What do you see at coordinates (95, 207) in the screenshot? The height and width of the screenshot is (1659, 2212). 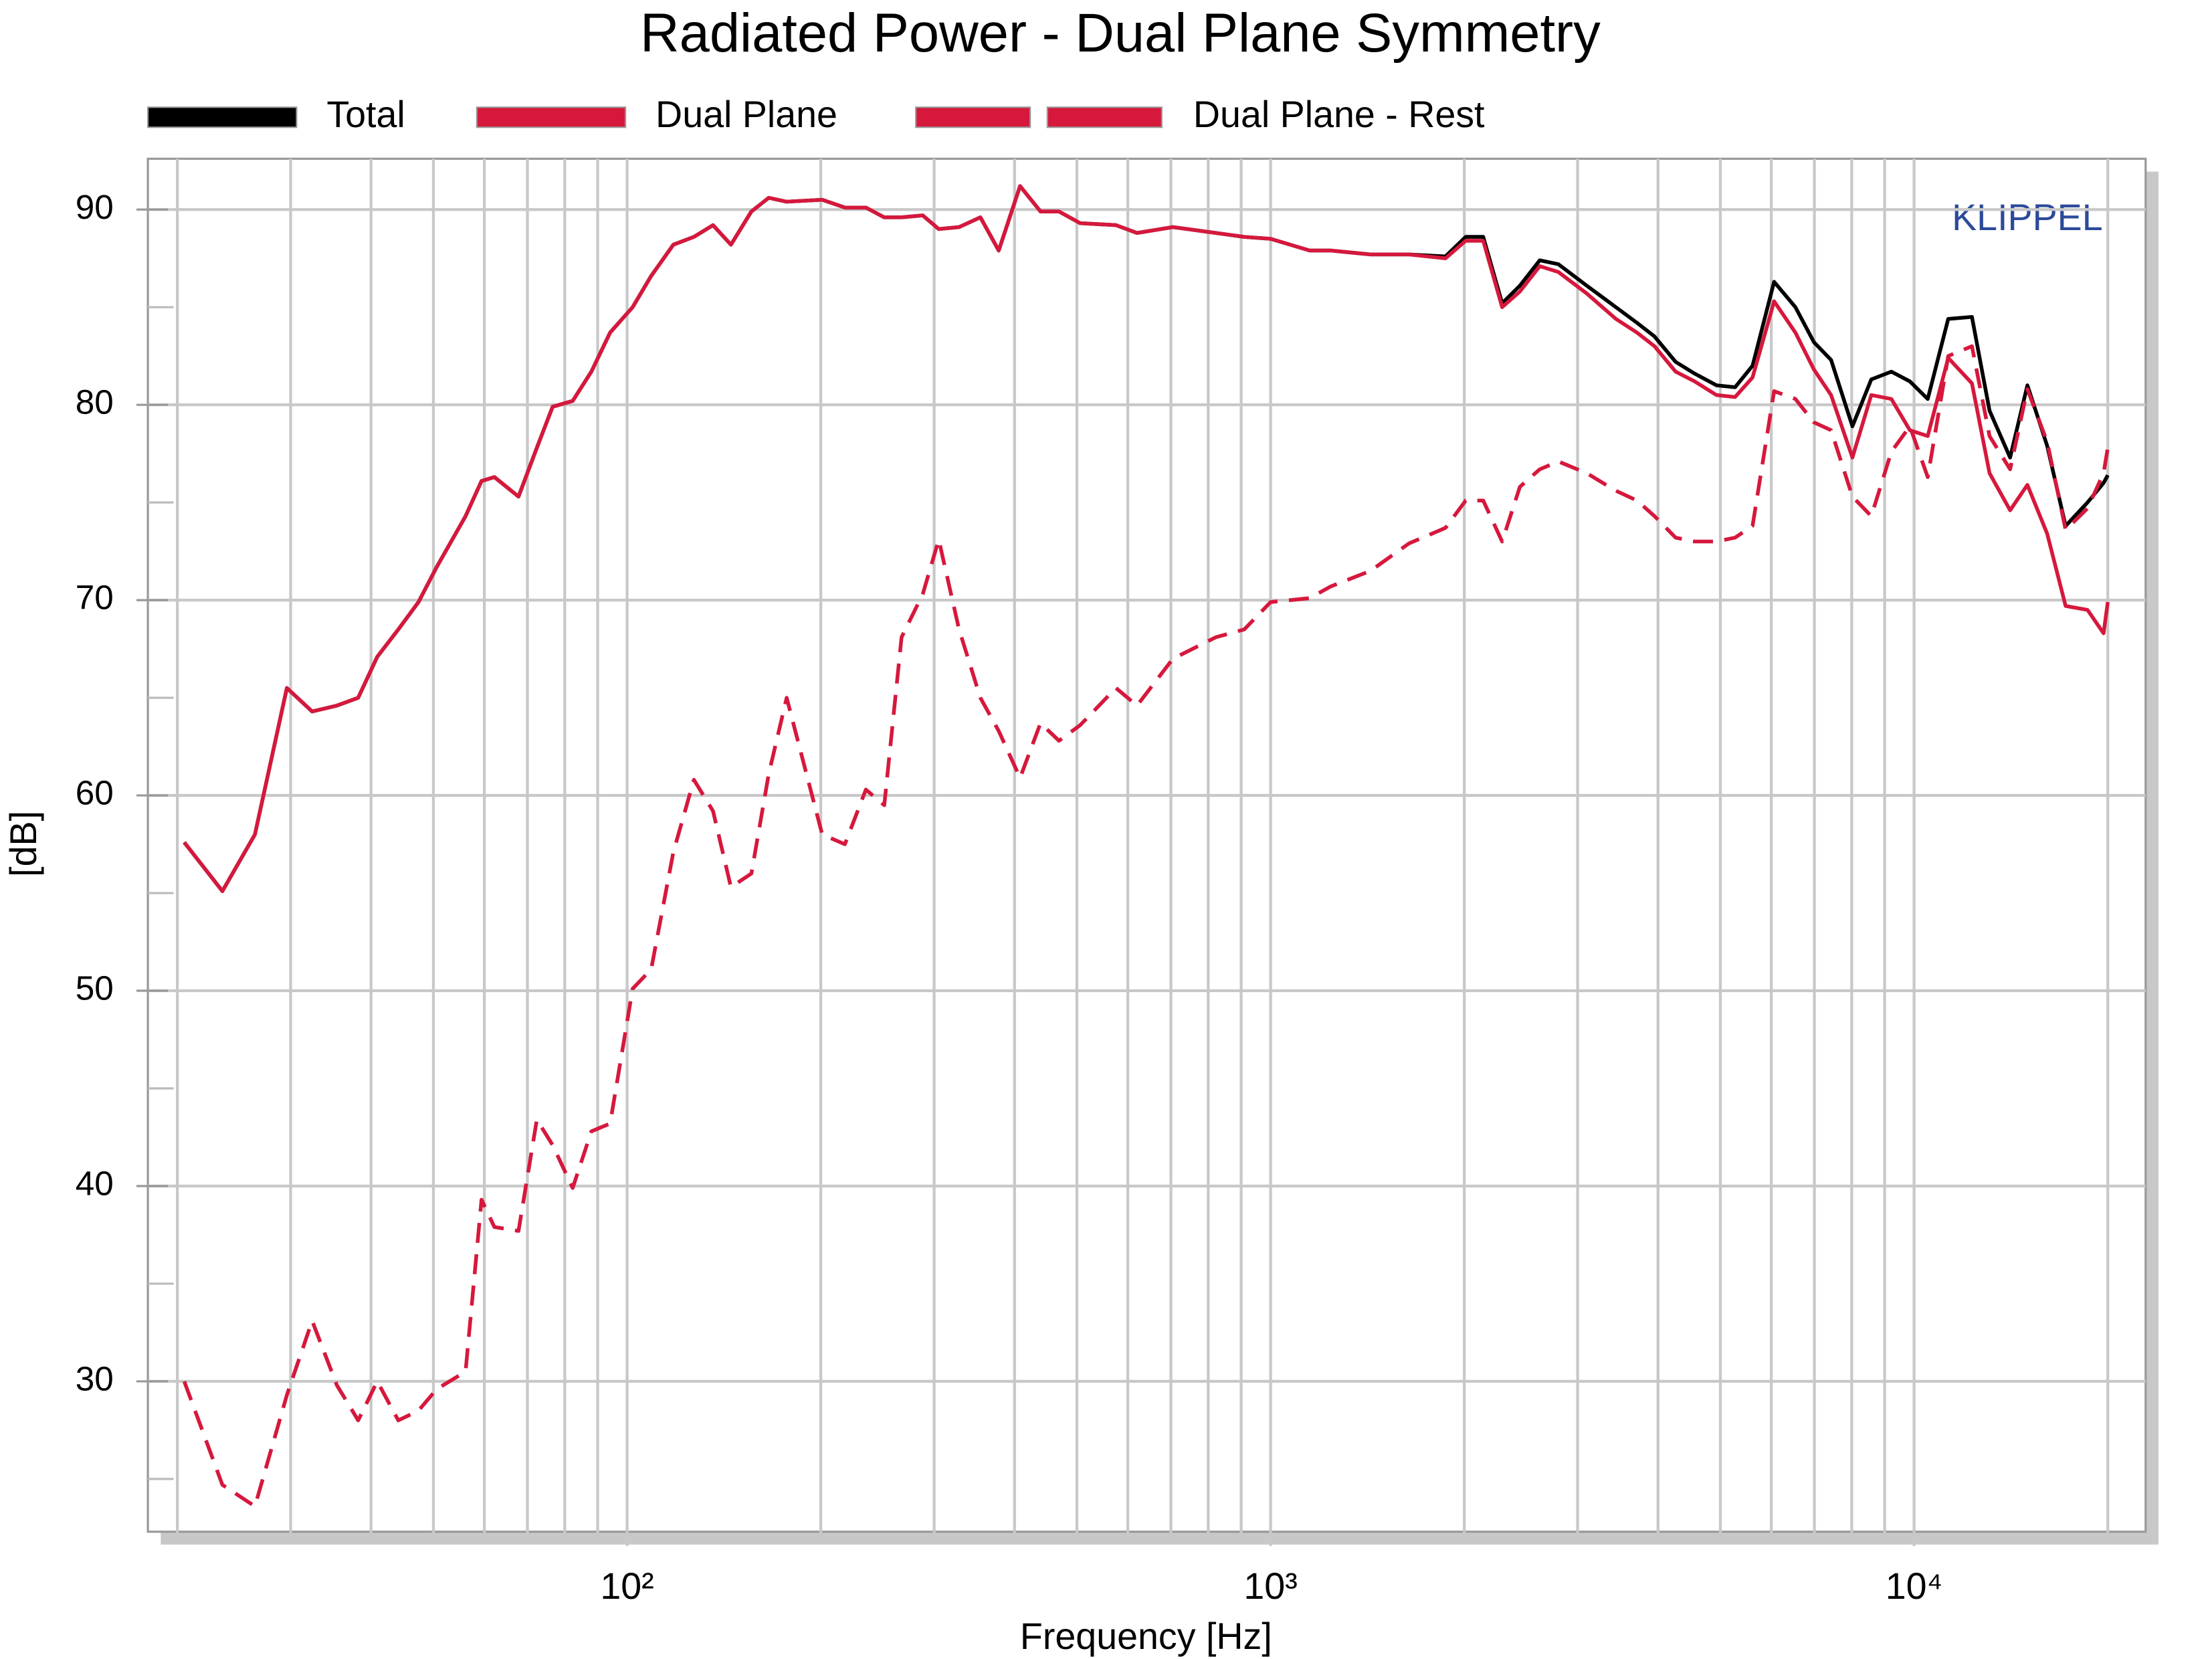 I see `y-tick-label: 90` at bounding box center [95, 207].